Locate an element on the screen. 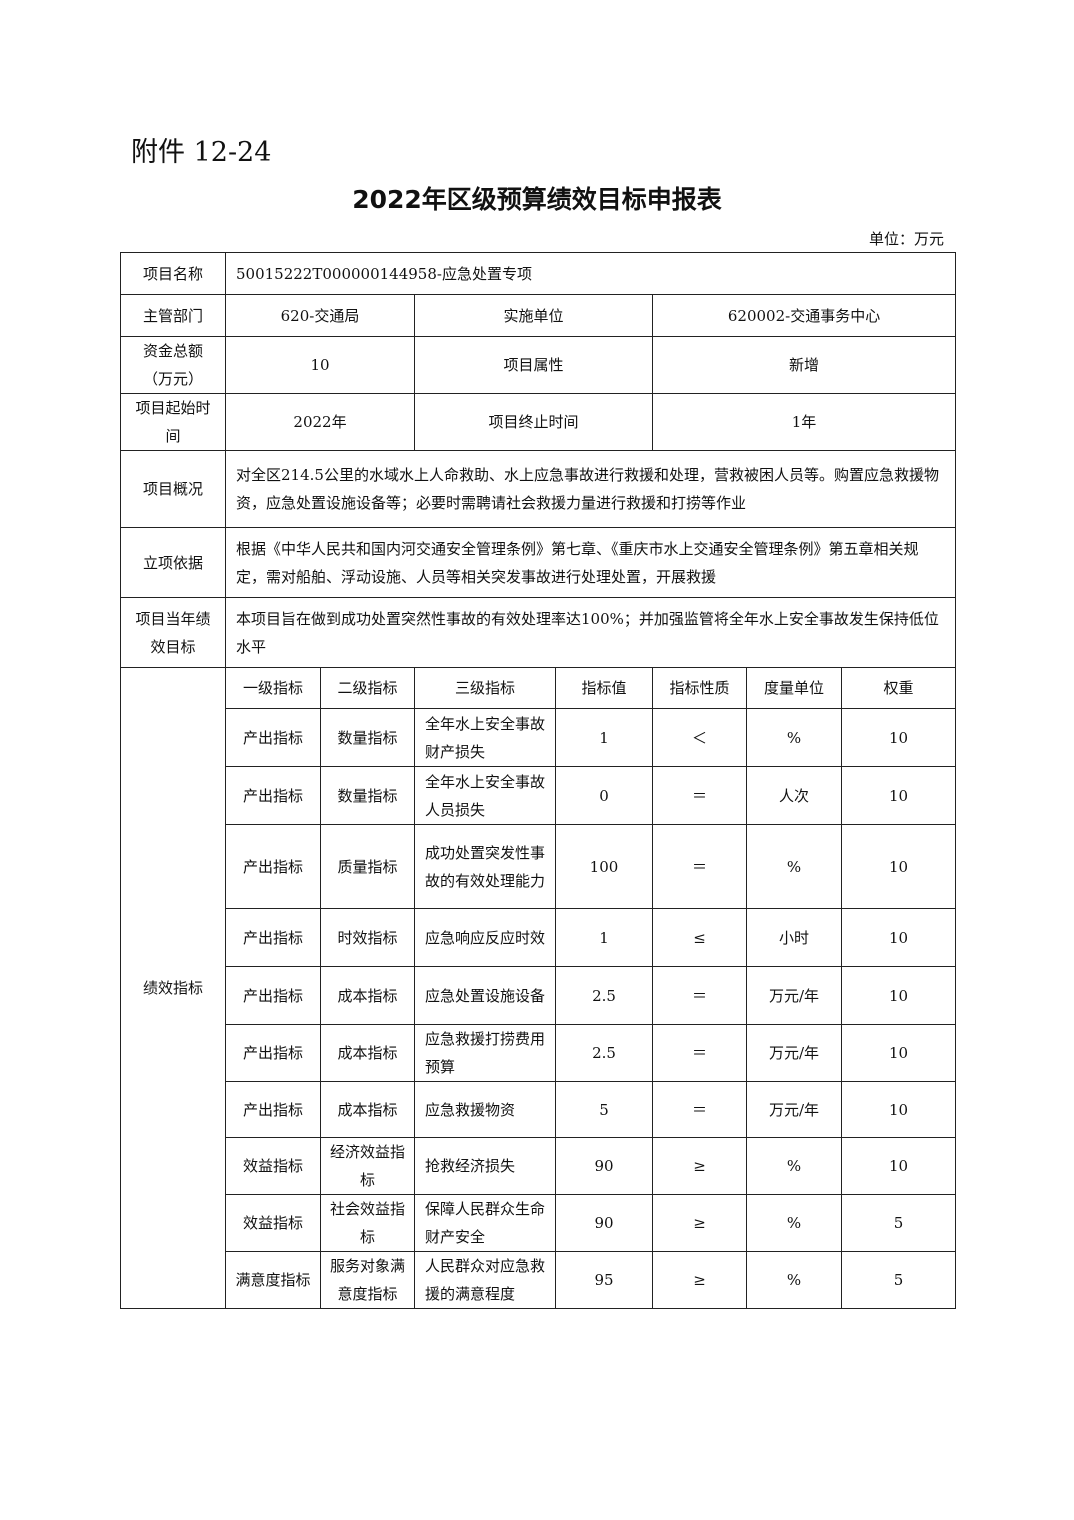 This screenshot has width=1074, height=1520. table-row: 产出指标 质量指标 成功处置突发性事故的有效处理能力 100 ＝% 10 is located at coordinates (539, 866).